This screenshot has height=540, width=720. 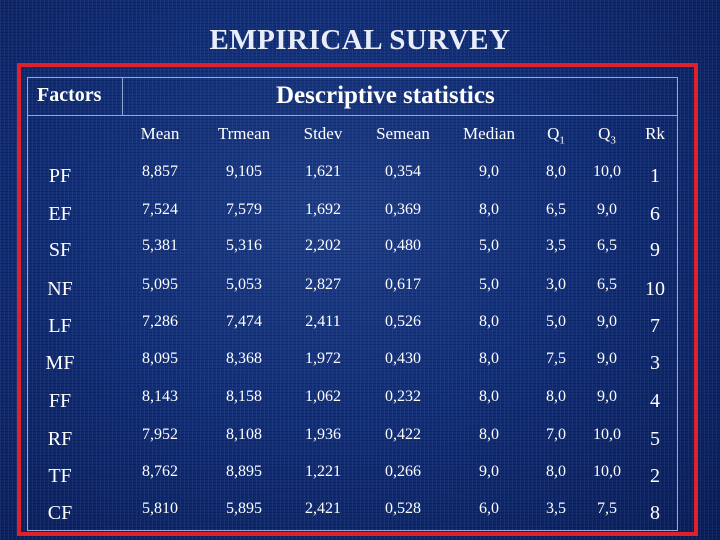 What do you see at coordinates (244, 321) in the screenshot?
I see `table-cell: 7,474` at bounding box center [244, 321].